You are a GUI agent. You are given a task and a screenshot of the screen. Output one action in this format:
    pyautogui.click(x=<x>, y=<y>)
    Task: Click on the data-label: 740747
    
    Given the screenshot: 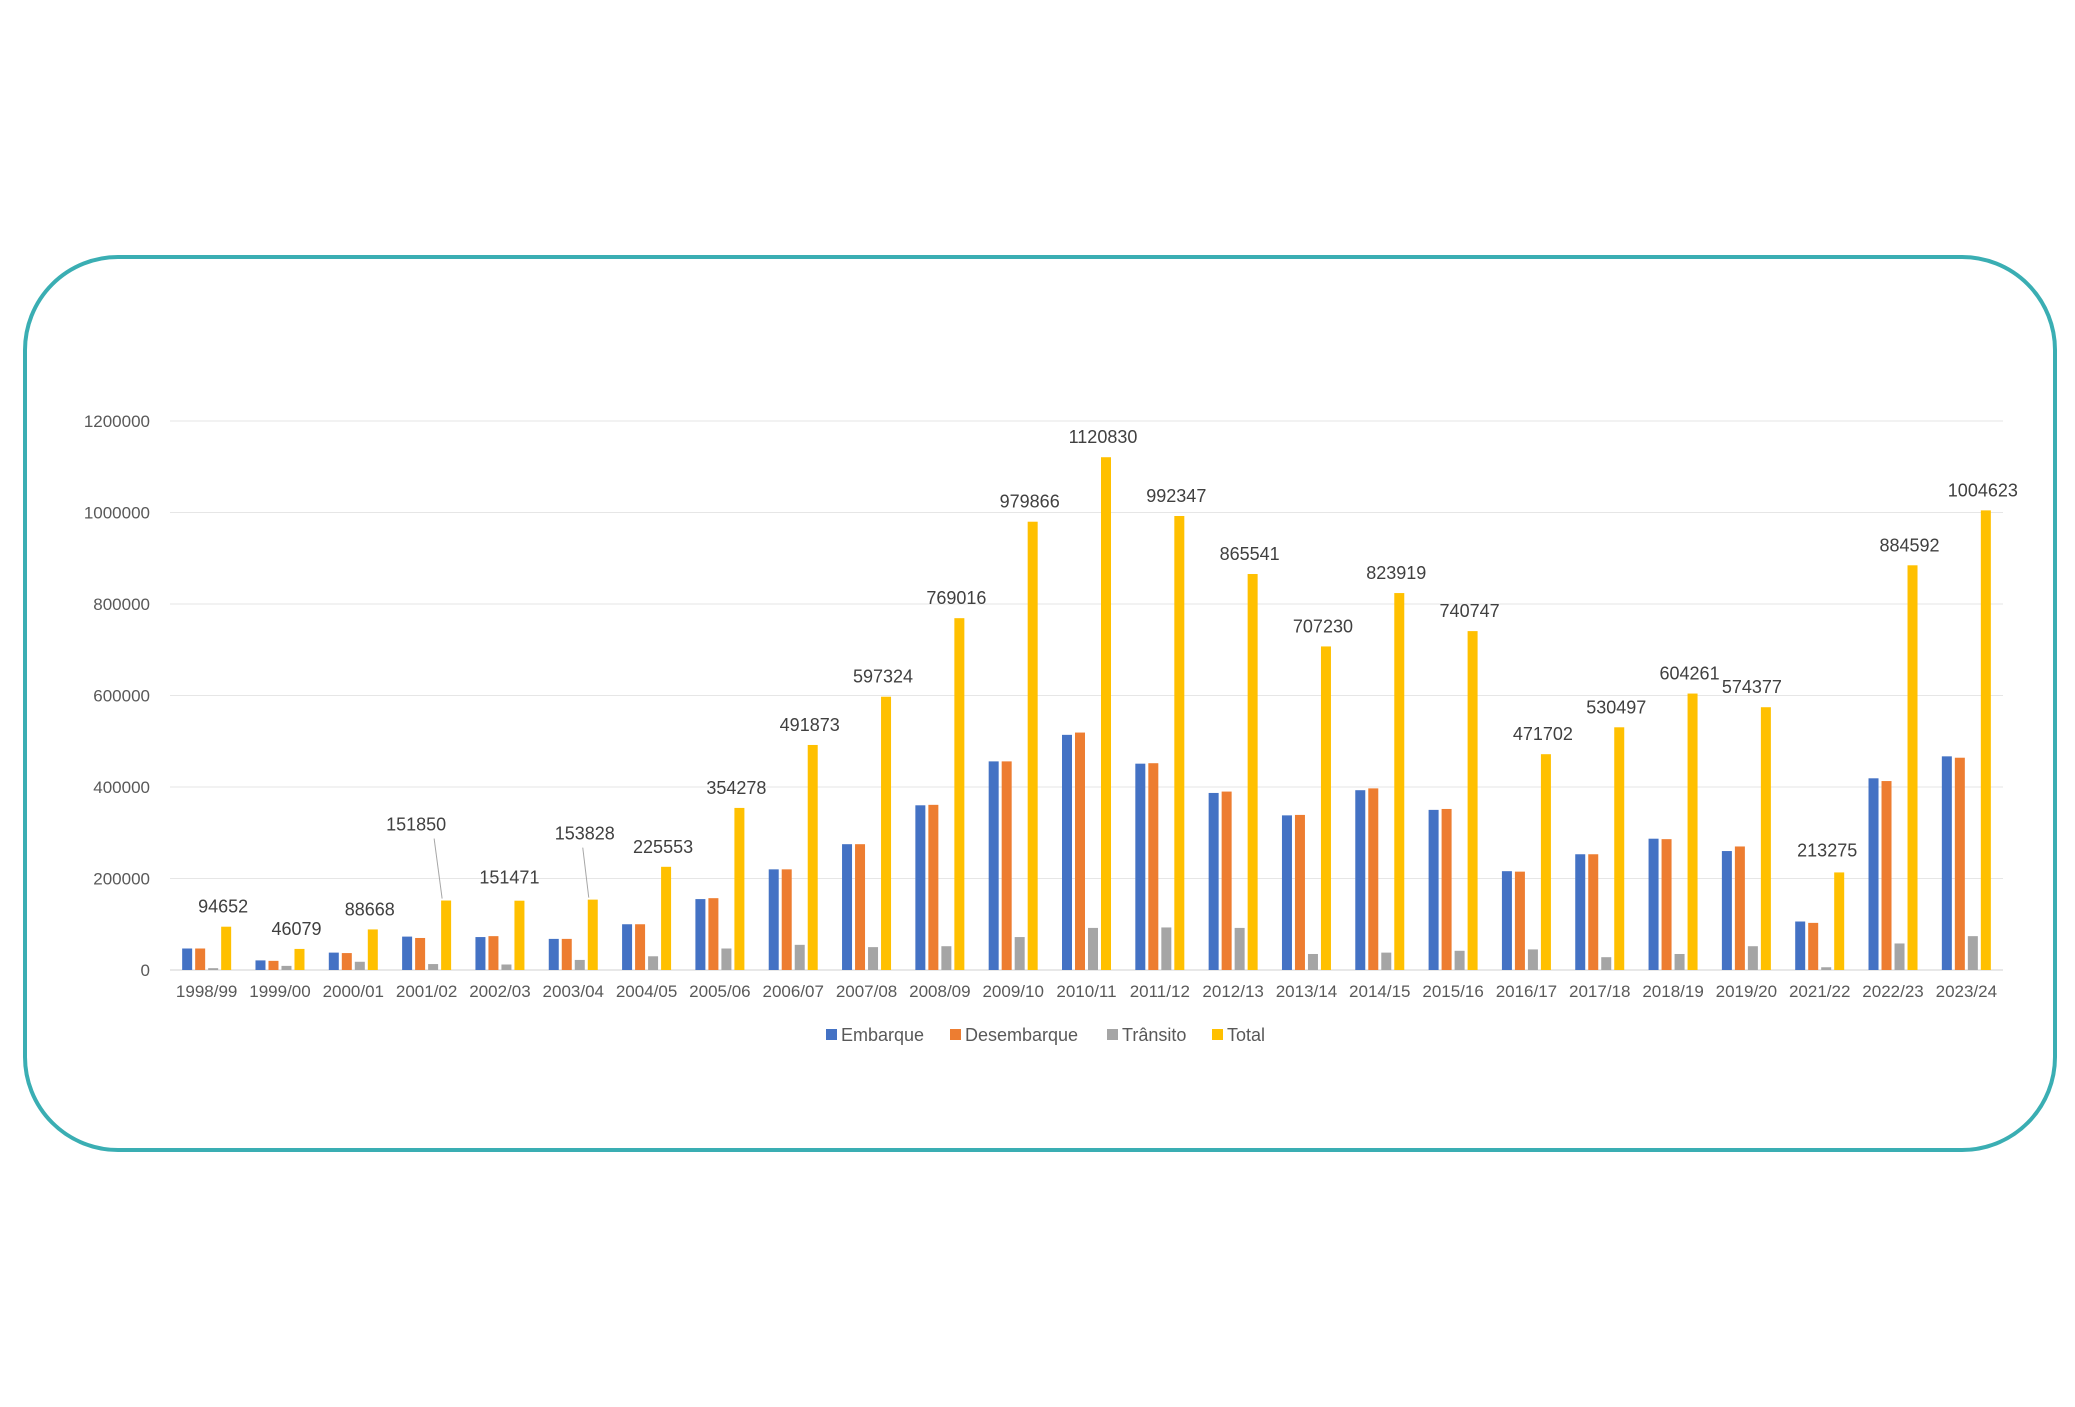 What is the action you would take?
    pyautogui.click(x=1470, y=611)
    